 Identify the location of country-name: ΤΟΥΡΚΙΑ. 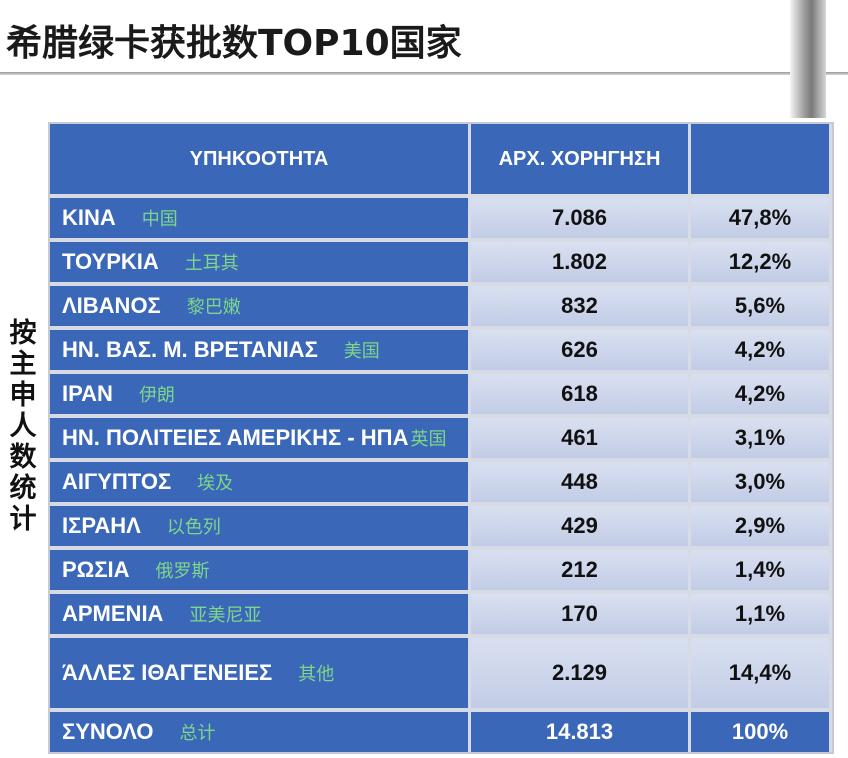
(110, 261).